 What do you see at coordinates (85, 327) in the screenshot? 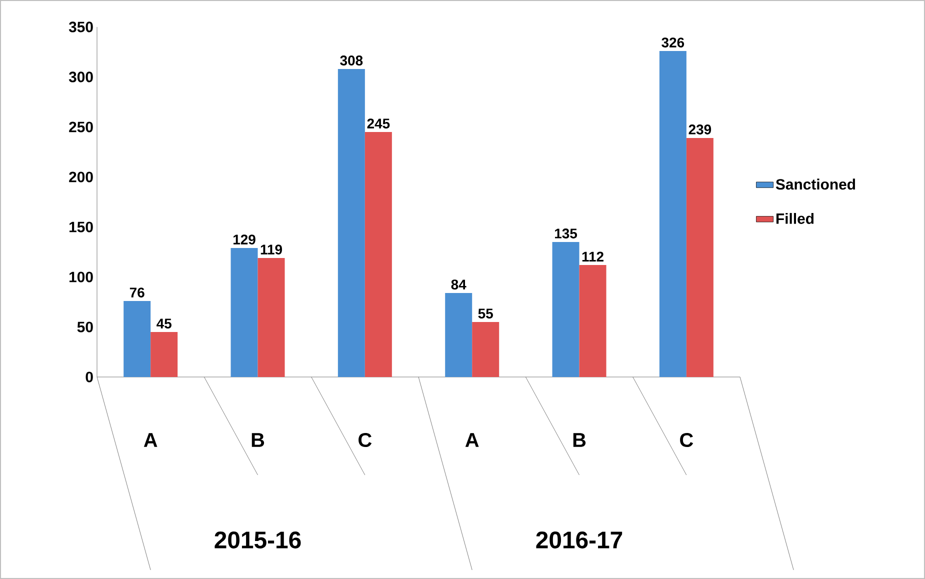
I see `y-tick-label: 50` at bounding box center [85, 327].